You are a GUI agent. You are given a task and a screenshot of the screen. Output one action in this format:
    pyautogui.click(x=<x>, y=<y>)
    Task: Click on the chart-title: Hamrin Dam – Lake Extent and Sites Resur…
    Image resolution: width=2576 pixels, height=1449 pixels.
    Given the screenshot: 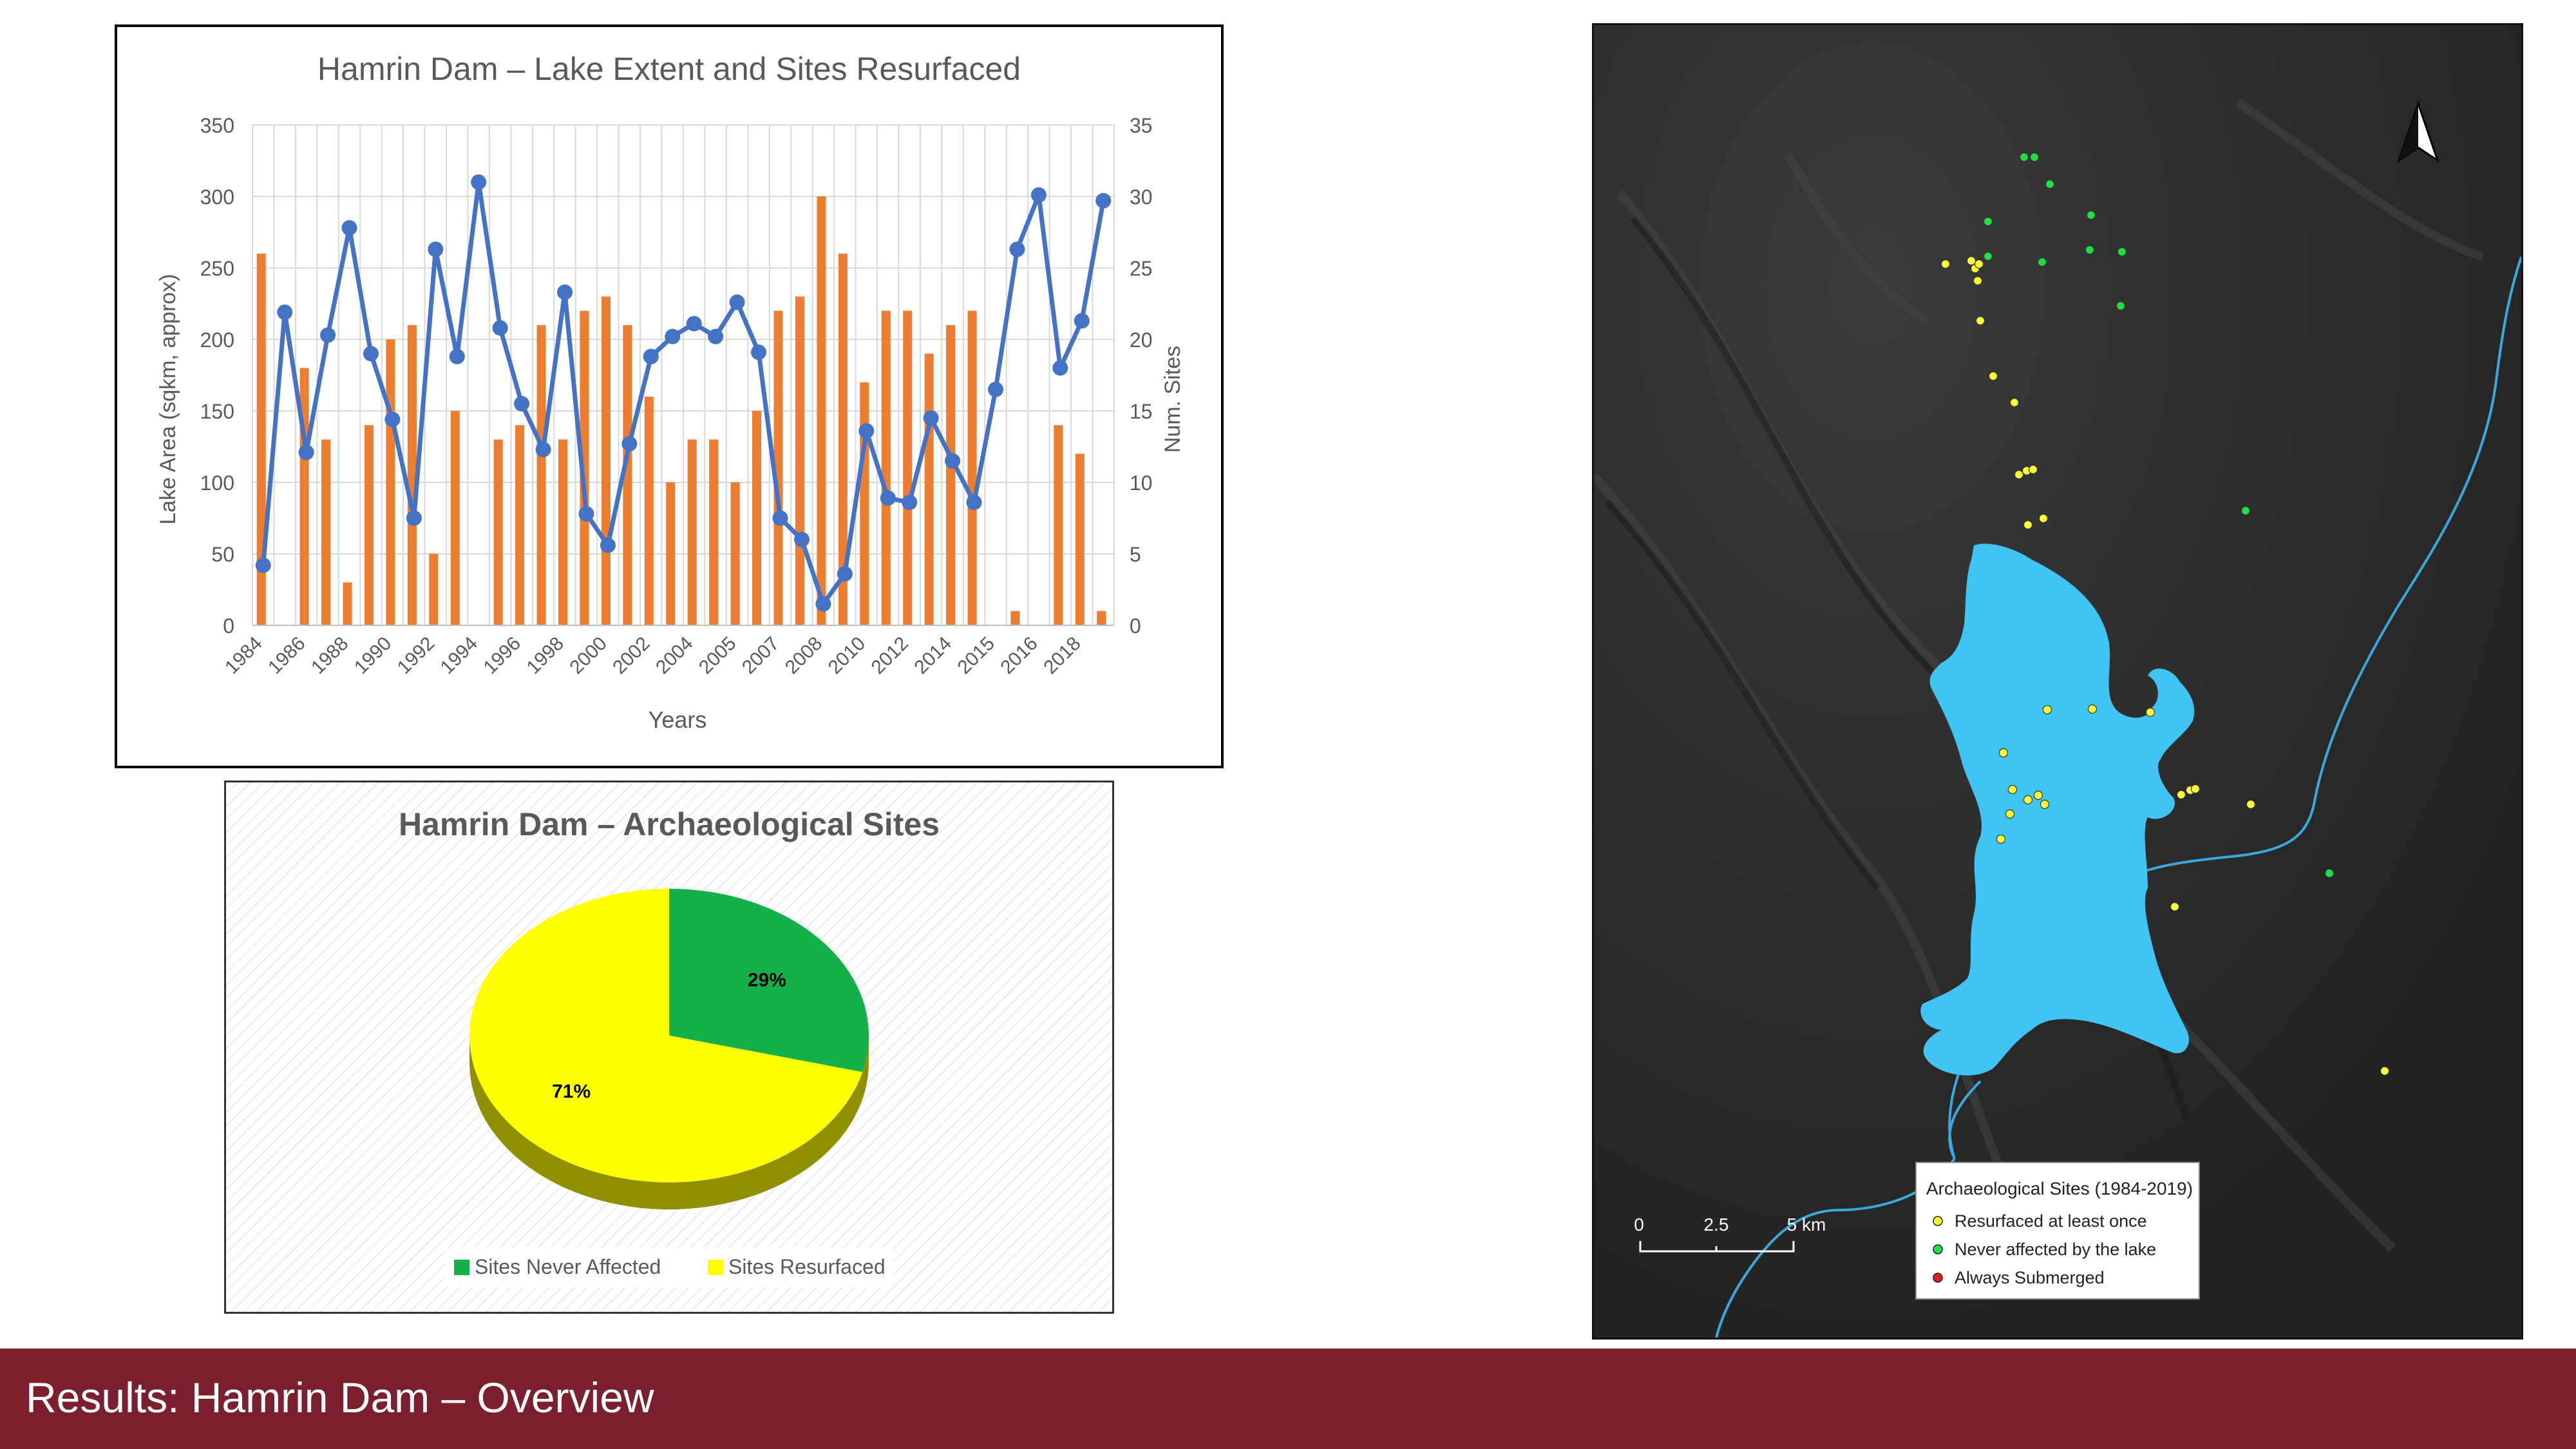 What is the action you would take?
    pyautogui.click(x=669, y=69)
    